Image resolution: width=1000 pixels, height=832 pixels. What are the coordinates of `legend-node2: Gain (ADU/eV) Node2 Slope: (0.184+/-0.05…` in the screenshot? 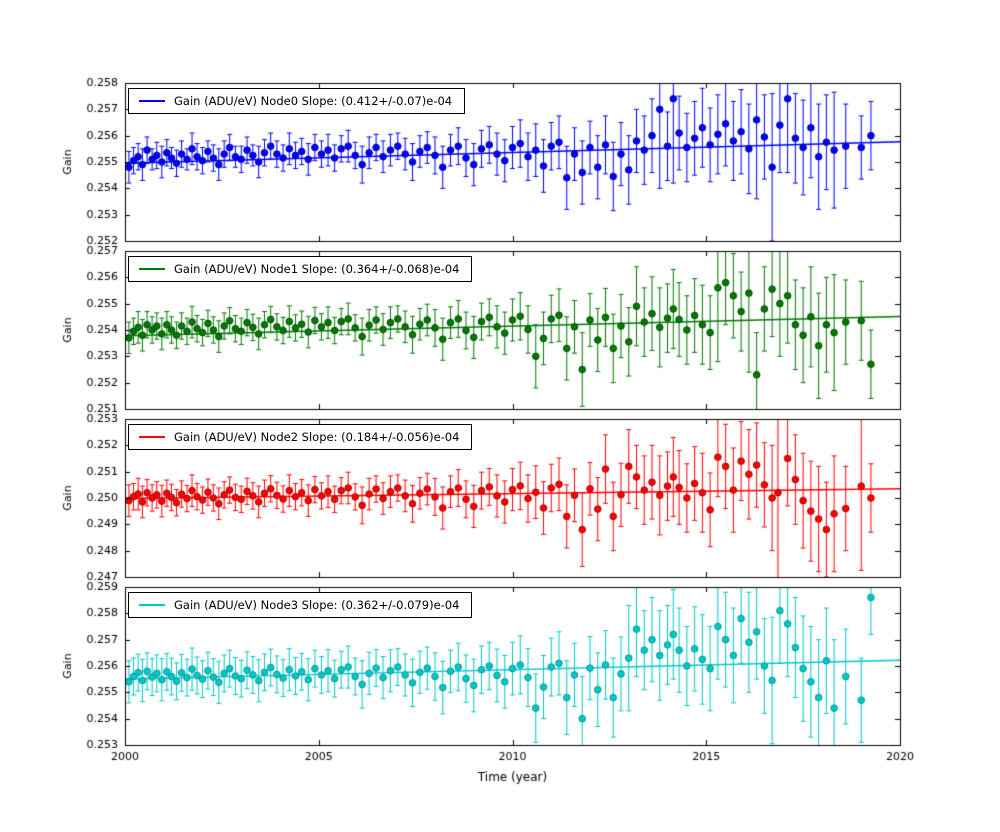 It's located at (300, 437).